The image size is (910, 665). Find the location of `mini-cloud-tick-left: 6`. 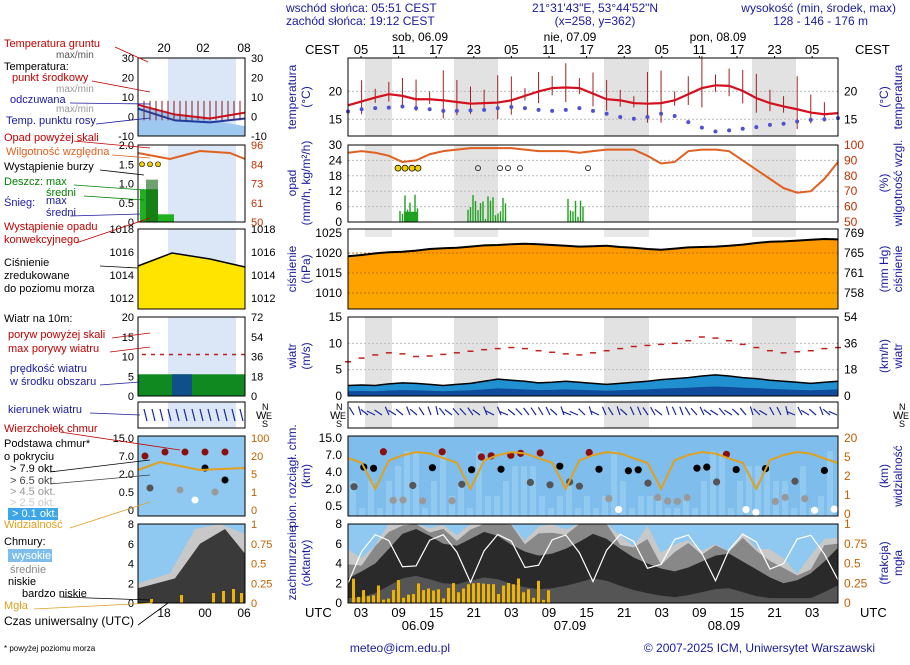

mini-cloud-tick-left: 6 is located at coordinates (131, 545).